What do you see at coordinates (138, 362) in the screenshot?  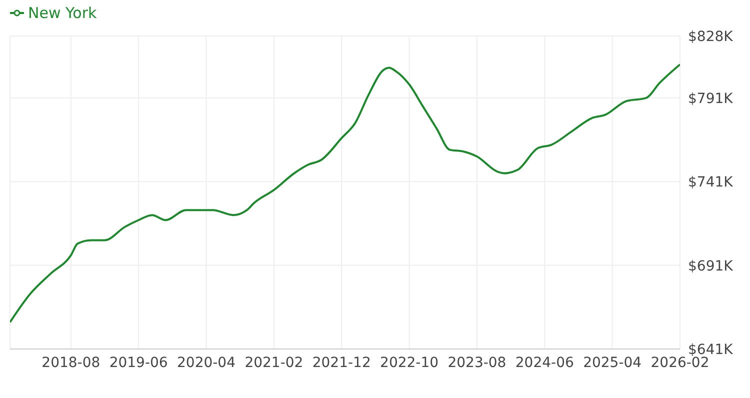 I see `x-tick-label: 2019-06` at bounding box center [138, 362].